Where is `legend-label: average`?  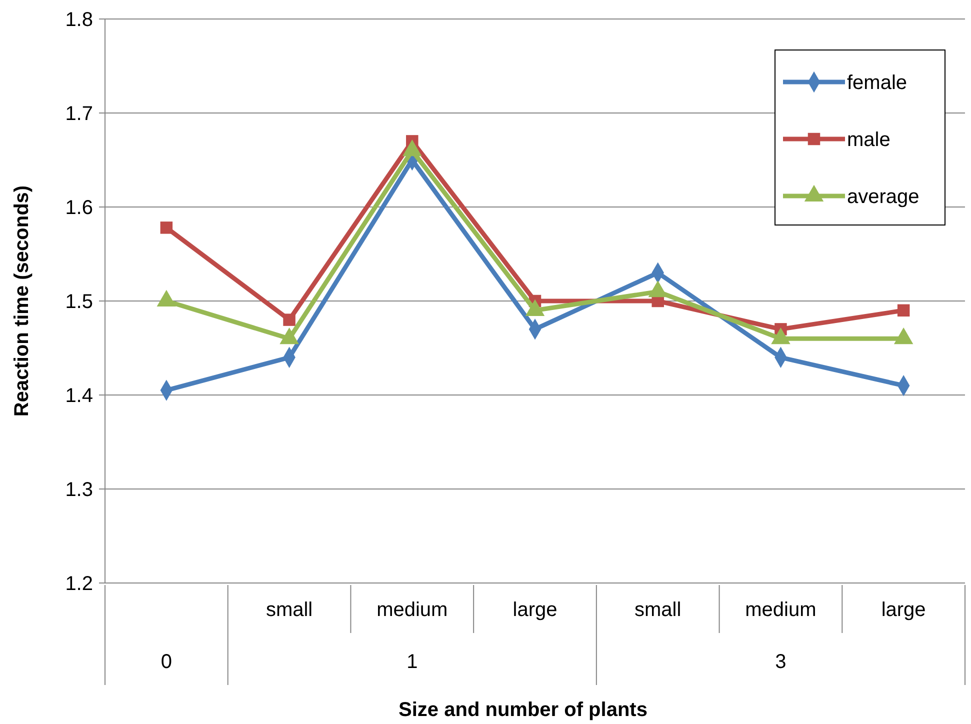
legend-label: average is located at coordinates (883, 197).